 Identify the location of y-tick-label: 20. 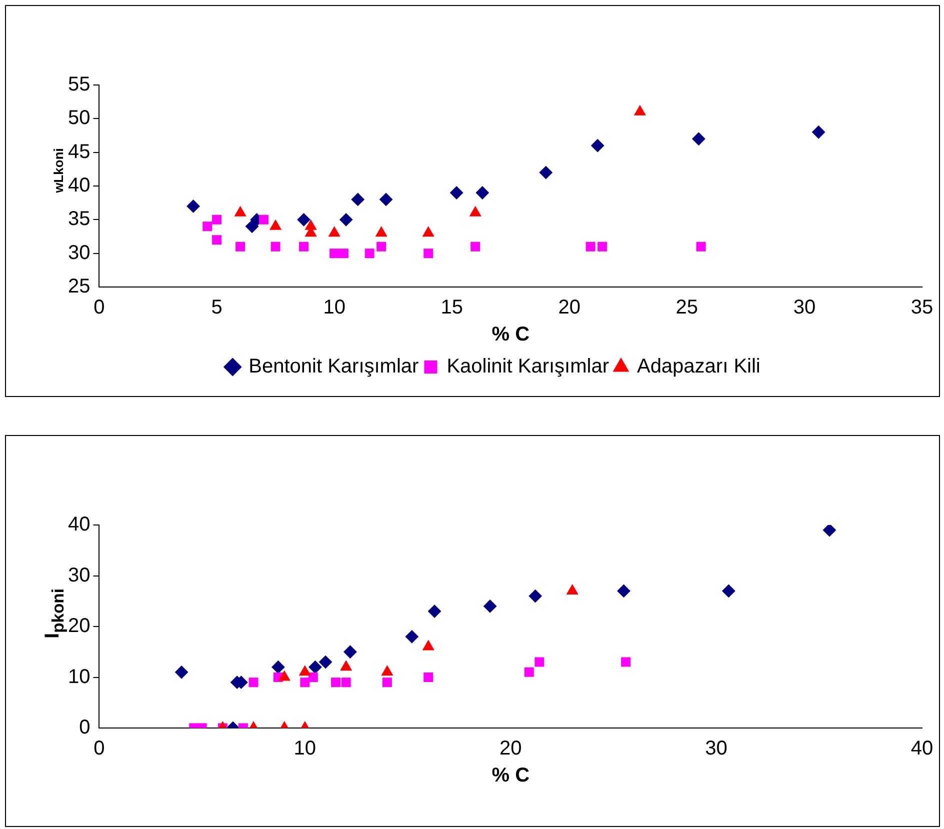
(79, 626).